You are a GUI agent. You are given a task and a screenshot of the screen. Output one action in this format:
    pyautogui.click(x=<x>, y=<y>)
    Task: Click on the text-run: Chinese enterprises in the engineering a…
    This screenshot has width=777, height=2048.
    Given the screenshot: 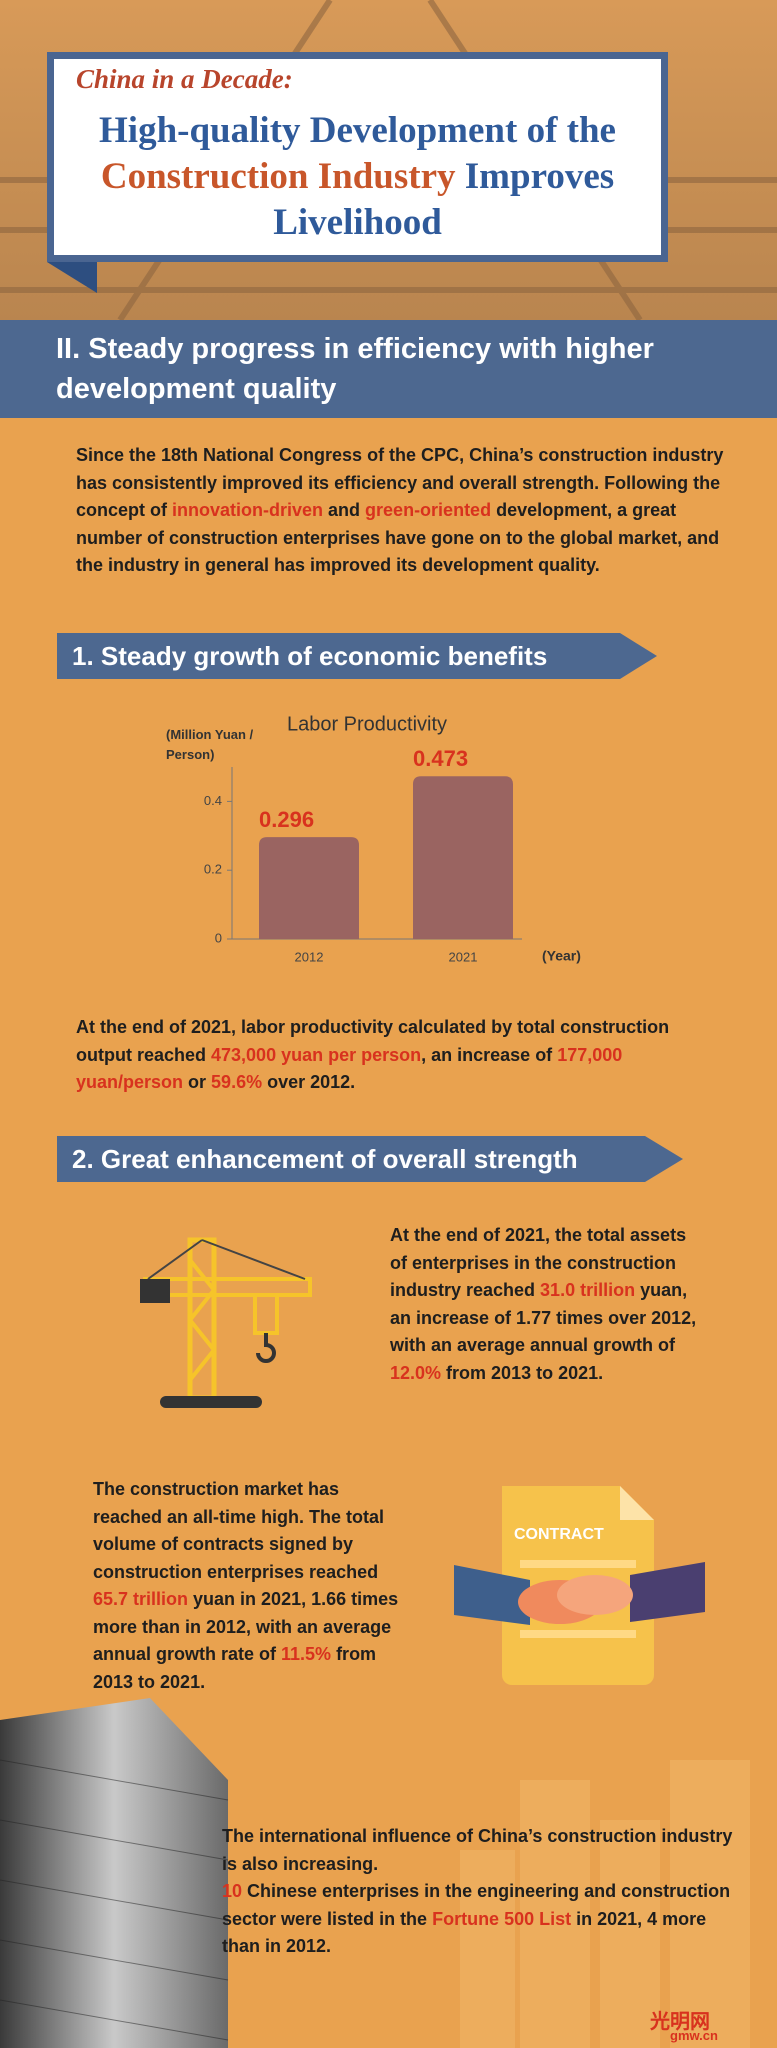 What is the action you would take?
    pyautogui.click(x=476, y=1905)
    